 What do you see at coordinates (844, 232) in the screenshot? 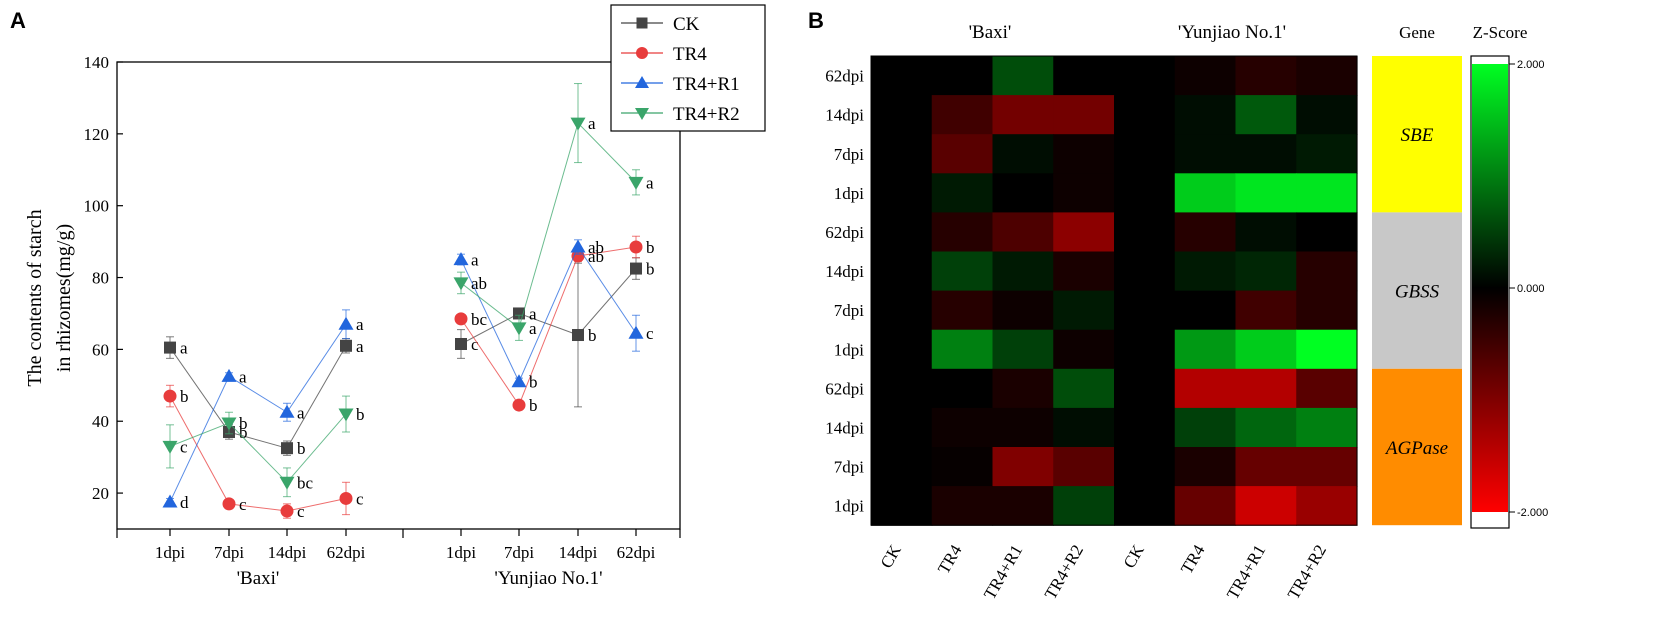
I see `heatmap-row-label: 62dpi` at bounding box center [844, 232].